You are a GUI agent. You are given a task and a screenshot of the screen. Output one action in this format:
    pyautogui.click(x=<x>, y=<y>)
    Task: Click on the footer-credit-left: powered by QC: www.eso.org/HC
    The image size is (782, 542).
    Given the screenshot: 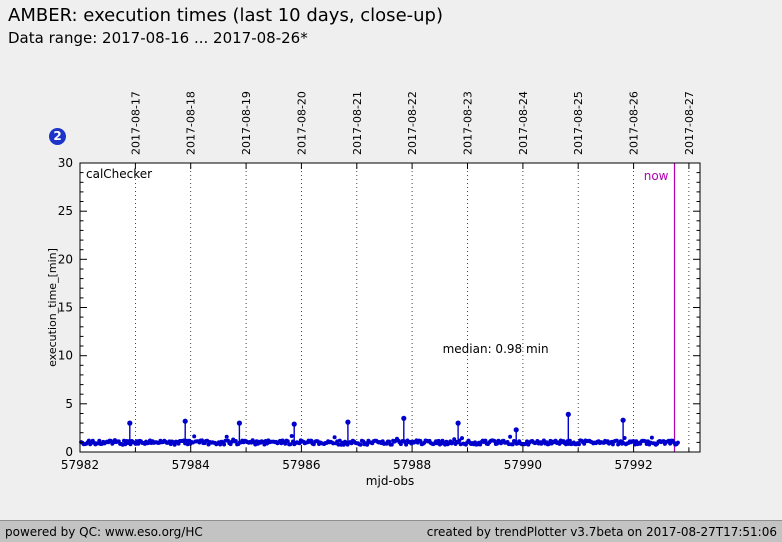 What is the action you would take?
    pyautogui.click(x=104, y=531)
    